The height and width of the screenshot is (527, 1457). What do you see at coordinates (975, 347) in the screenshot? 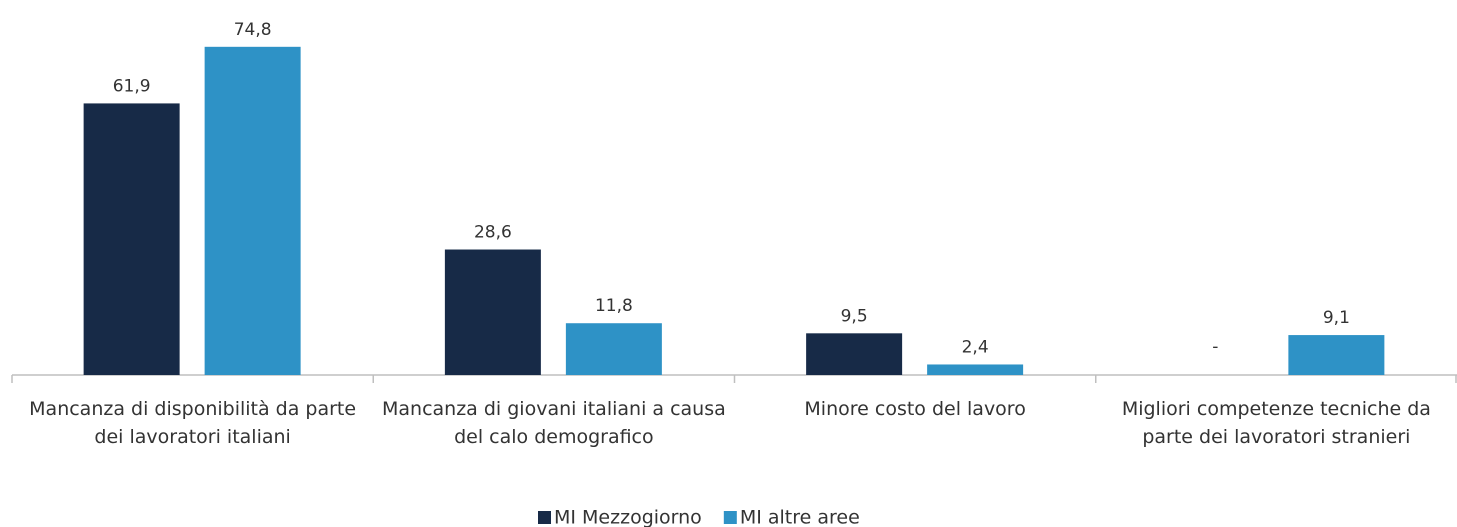
I see `data-label: 2,4` at bounding box center [975, 347].